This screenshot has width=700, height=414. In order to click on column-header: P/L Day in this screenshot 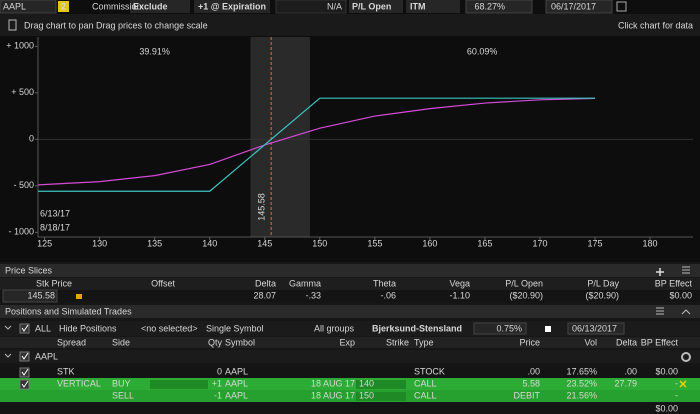, I will do `click(603, 283)`.